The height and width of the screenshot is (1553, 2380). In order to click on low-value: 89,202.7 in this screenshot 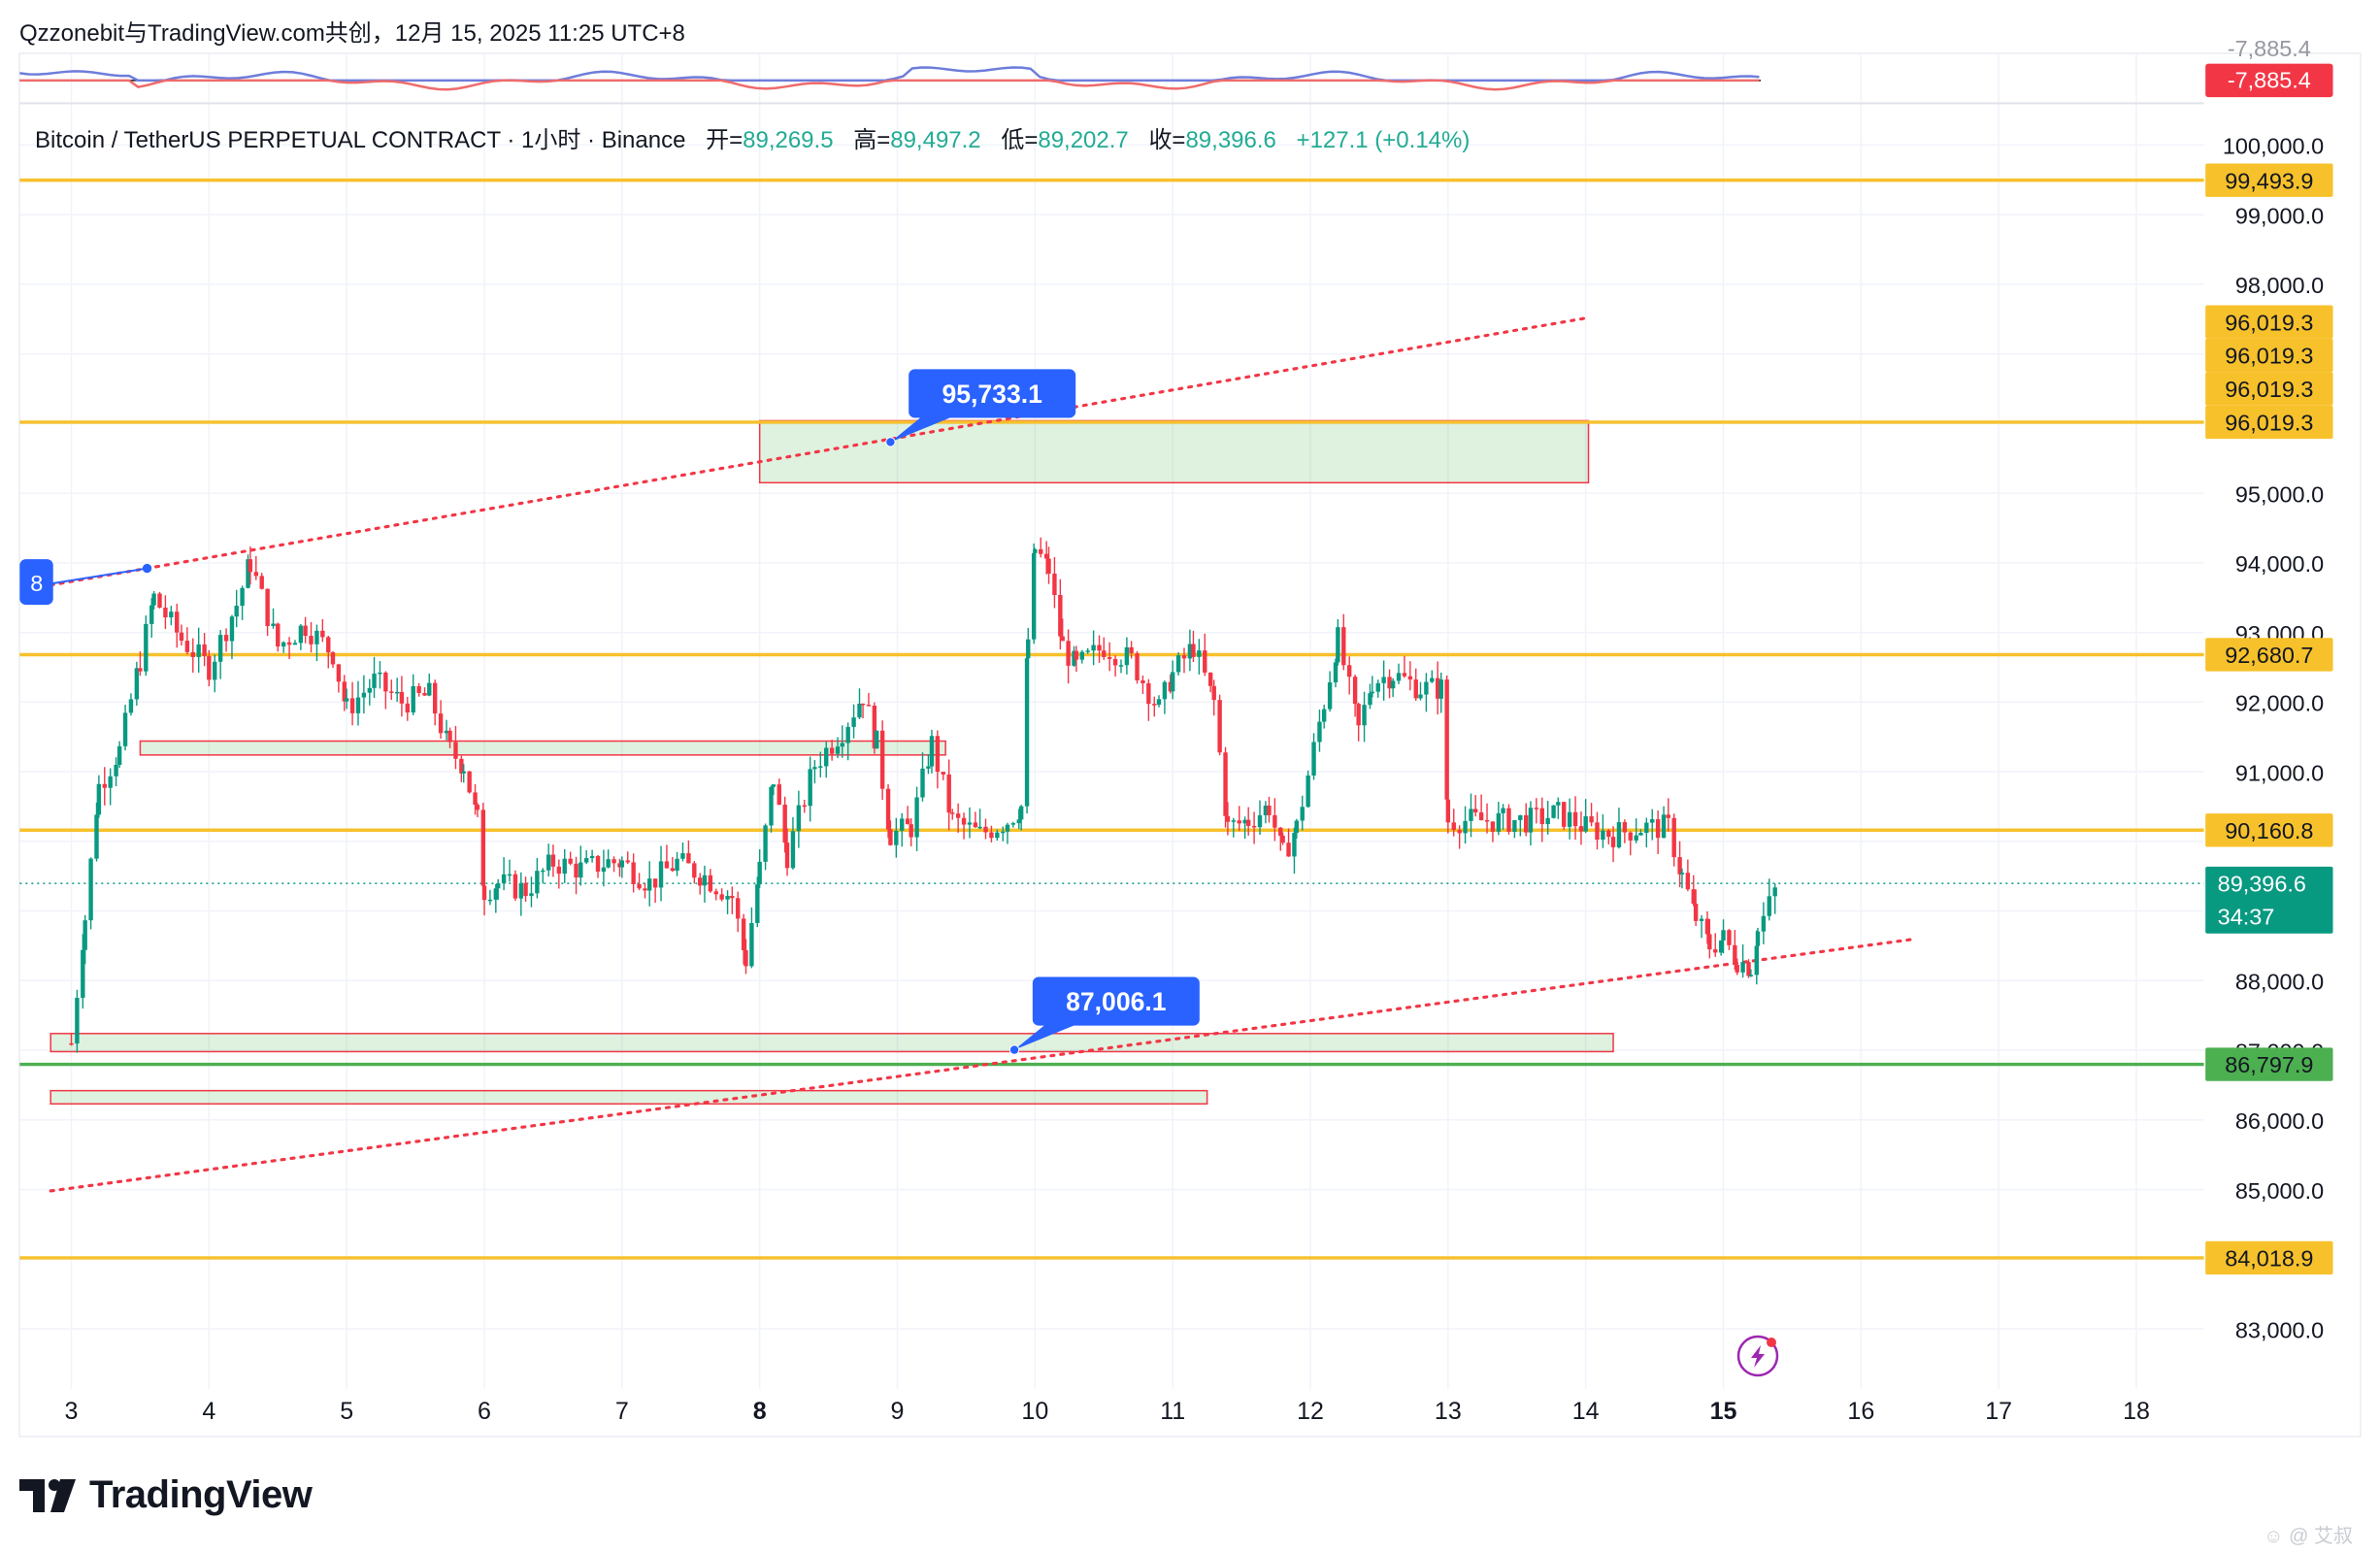, I will do `click(1083, 140)`.